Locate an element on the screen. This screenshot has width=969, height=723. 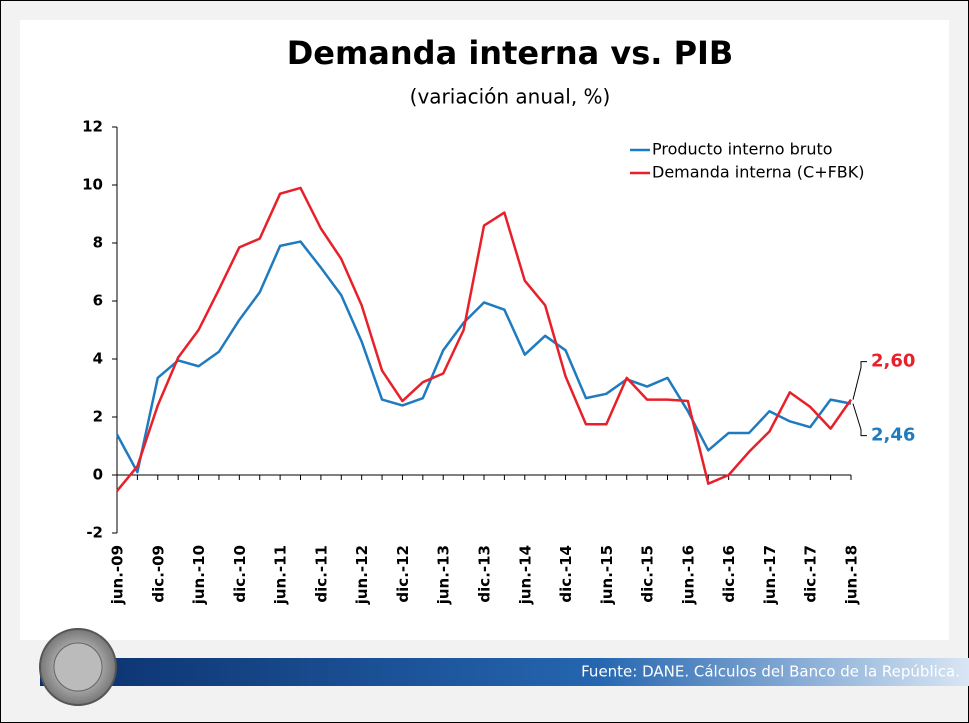
y-tick-label: 0 is located at coordinates (98, 475).